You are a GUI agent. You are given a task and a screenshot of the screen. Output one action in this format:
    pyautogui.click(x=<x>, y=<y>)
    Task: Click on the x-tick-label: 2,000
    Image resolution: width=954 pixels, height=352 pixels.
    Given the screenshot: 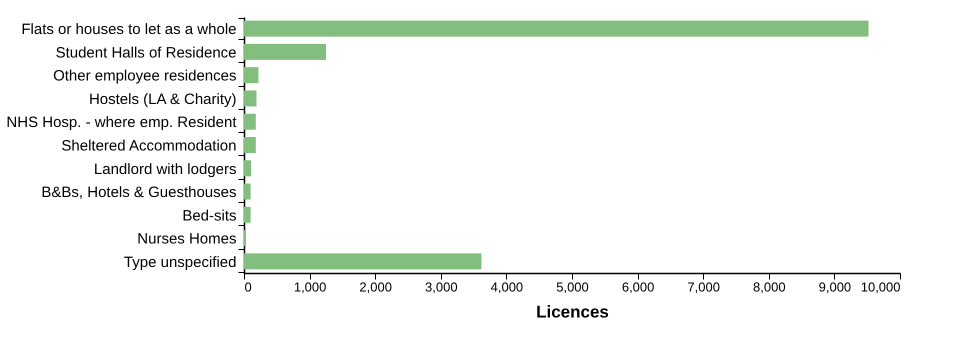 What is the action you would take?
    pyautogui.click(x=375, y=287)
    